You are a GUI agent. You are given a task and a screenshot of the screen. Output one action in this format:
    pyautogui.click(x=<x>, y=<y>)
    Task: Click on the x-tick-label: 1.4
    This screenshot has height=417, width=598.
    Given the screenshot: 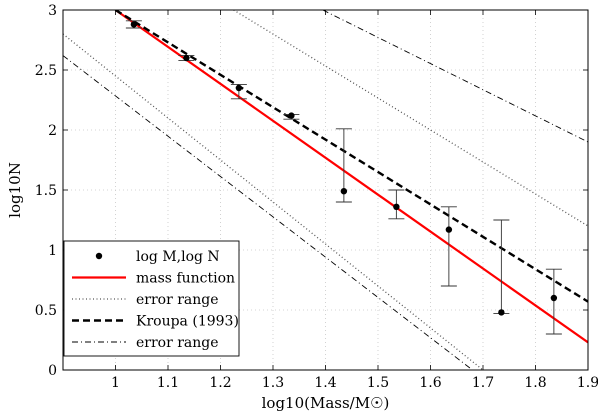 What is the action you would take?
    pyautogui.click(x=325, y=383)
    